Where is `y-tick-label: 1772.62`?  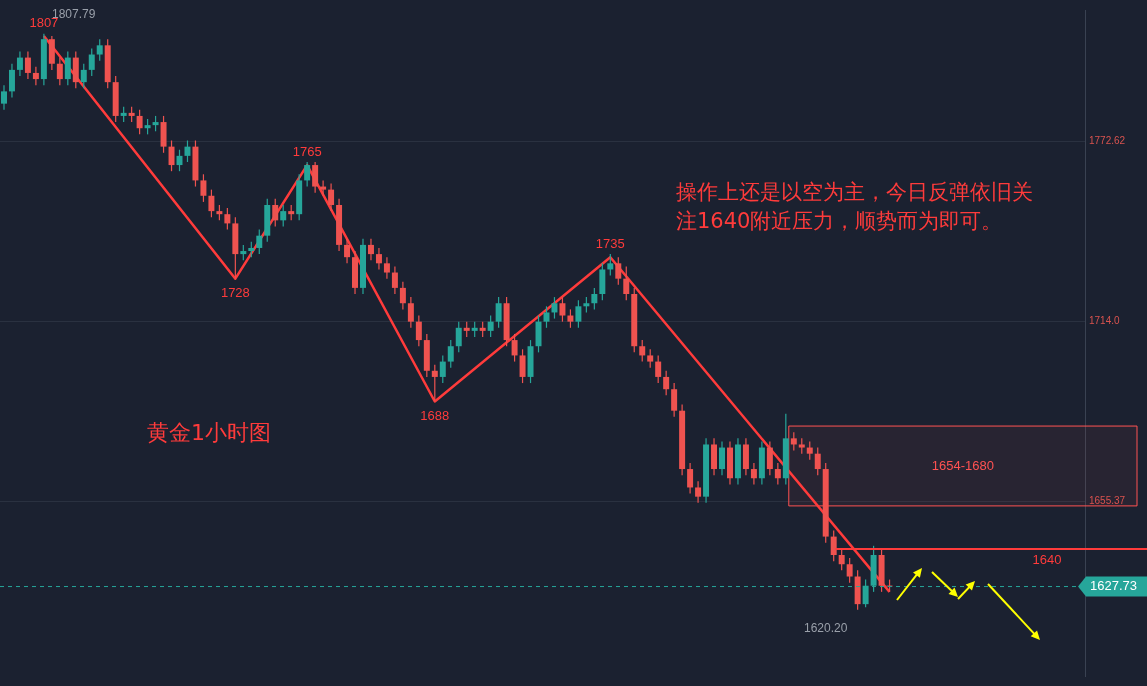 y-tick-label: 1772.62 is located at coordinates (1107, 141).